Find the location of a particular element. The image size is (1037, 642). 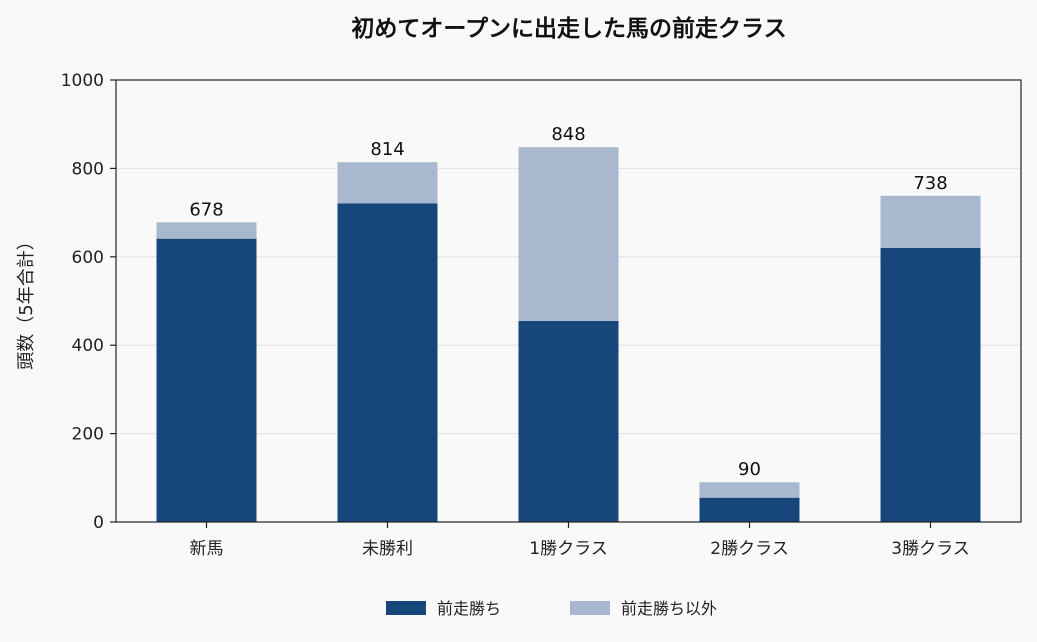

y-tick-label: 600 is located at coordinates (88, 258).